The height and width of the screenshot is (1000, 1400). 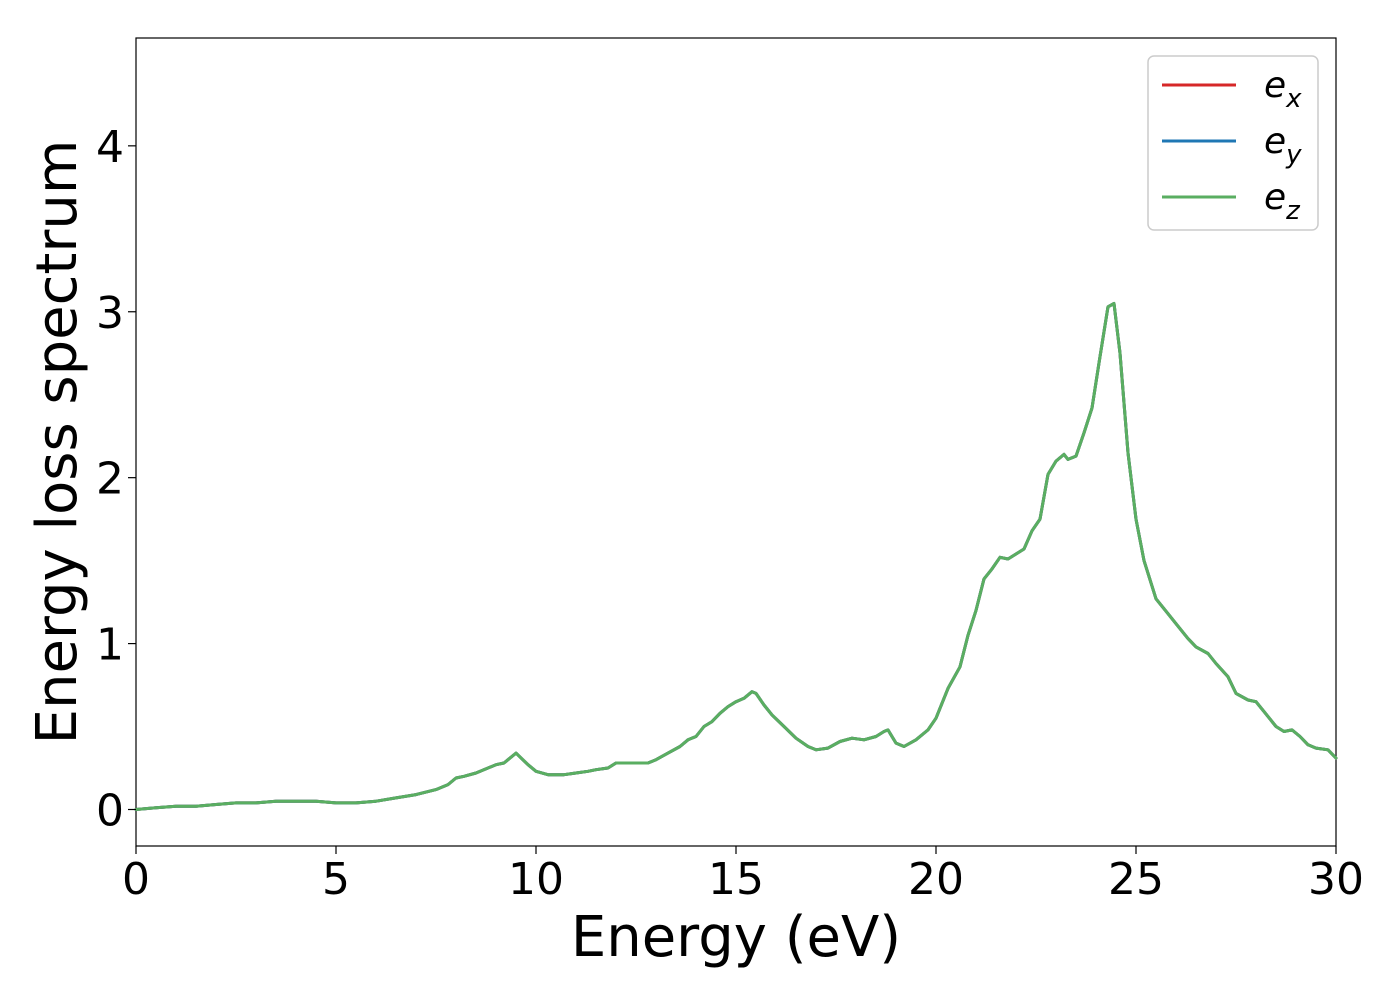 I want to click on legend-box, so click(x=1233, y=143).